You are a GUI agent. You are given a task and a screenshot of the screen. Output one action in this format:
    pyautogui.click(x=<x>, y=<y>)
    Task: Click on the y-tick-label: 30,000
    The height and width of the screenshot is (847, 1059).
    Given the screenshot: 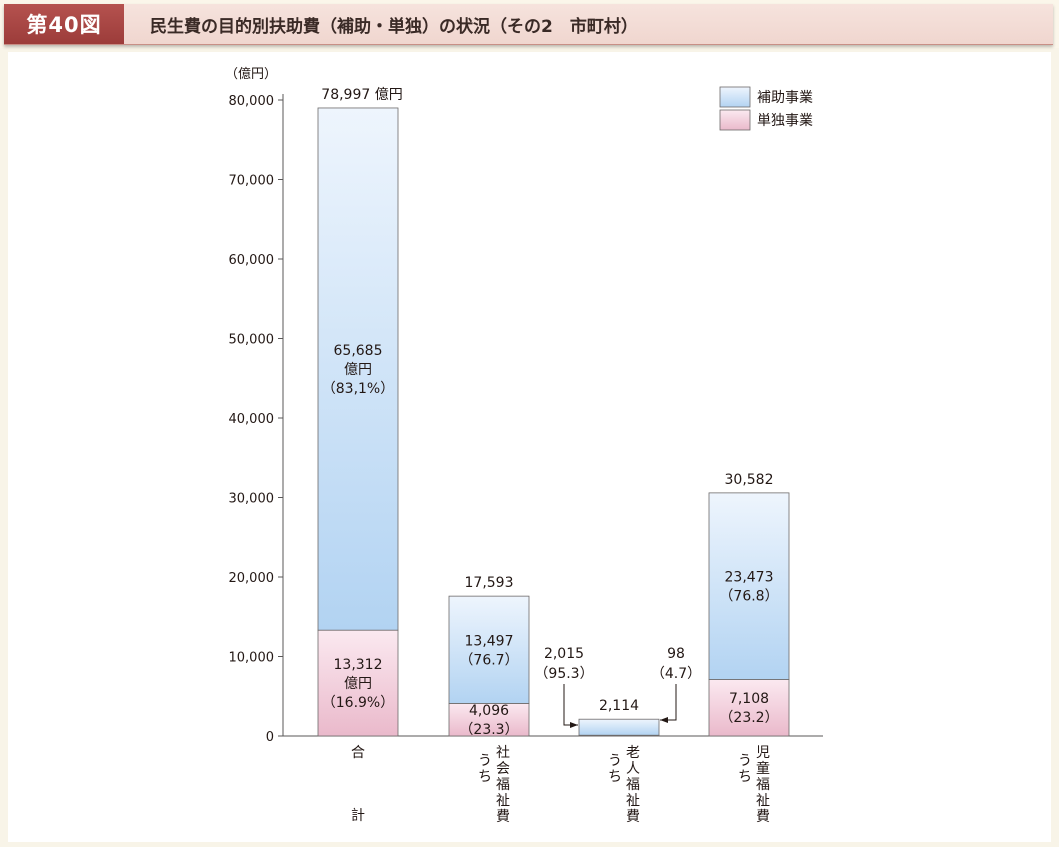 What is the action you would take?
    pyautogui.click(x=252, y=499)
    